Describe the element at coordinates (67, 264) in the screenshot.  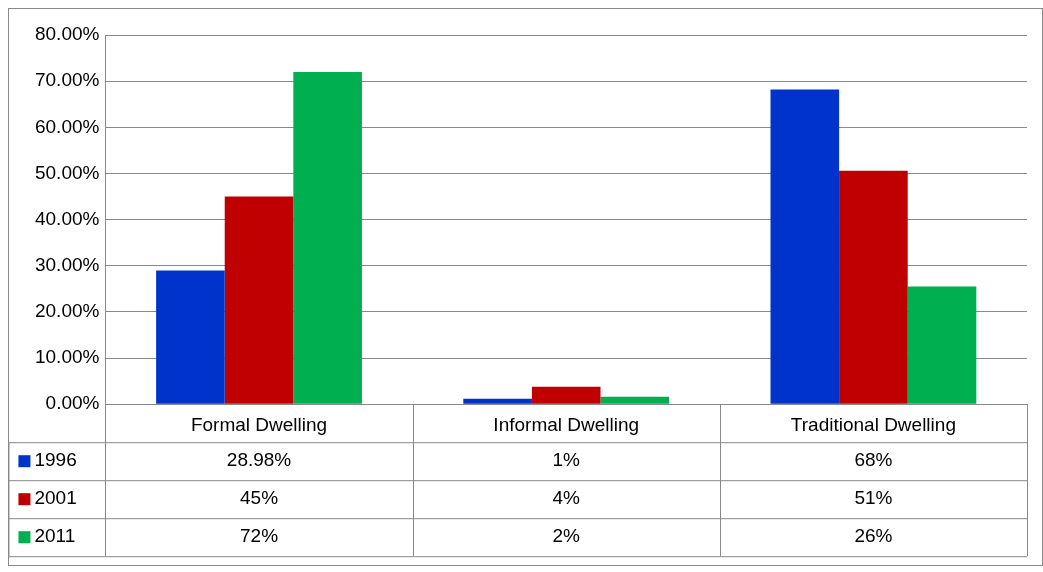
I see `y-tick-label: 30.00%` at that location.